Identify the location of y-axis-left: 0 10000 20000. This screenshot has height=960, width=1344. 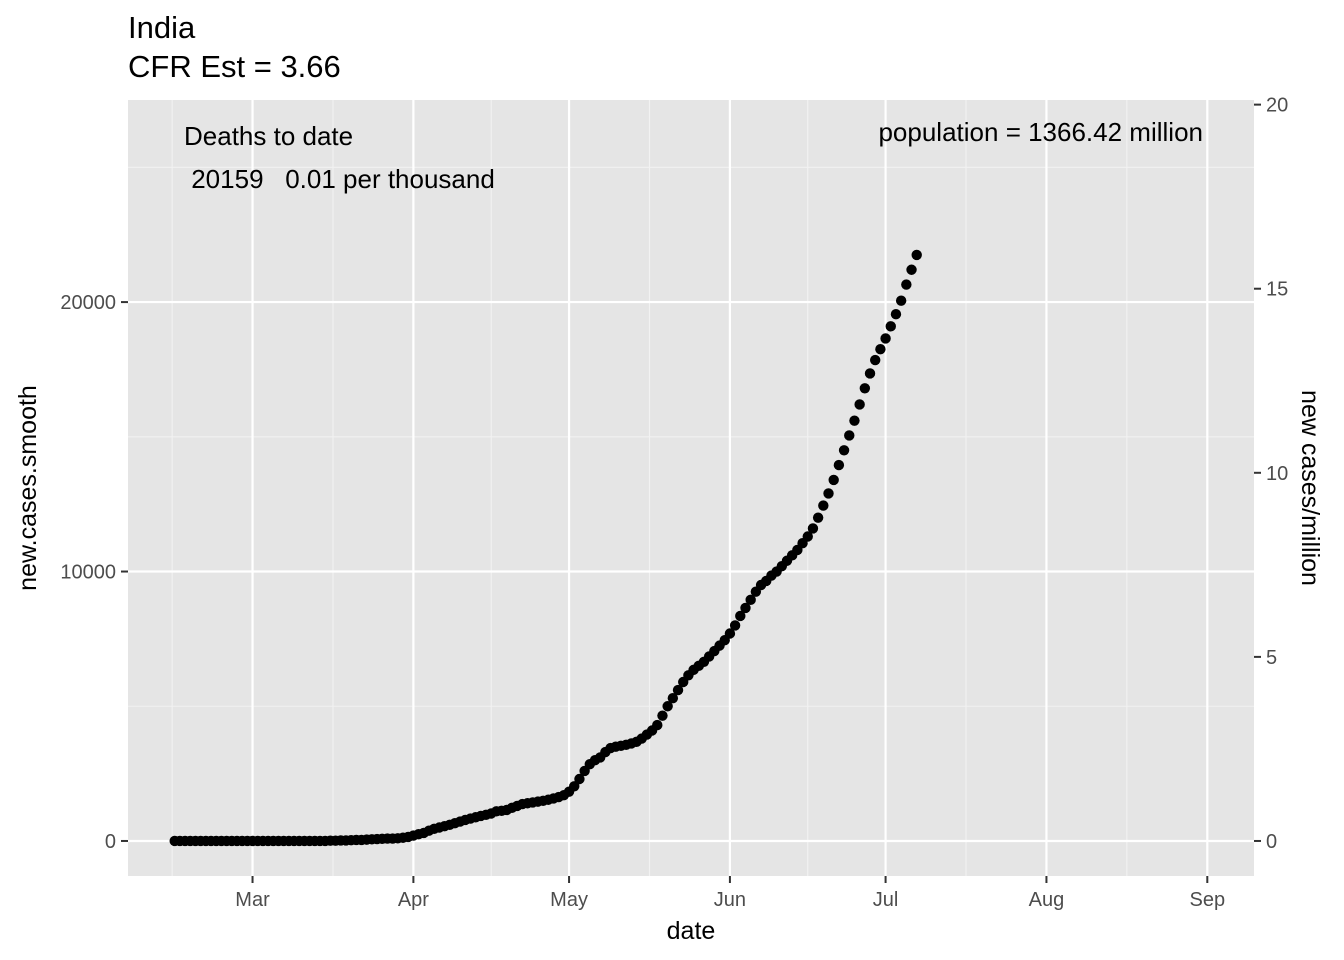
(94, 572).